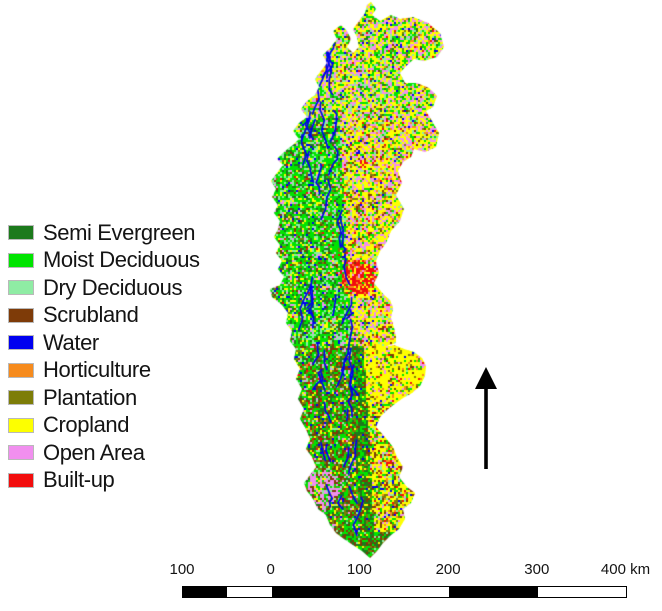 The height and width of the screenshot is (611, 662). I want to click on legend-item: Semi Evergreen, so click(104, 233).